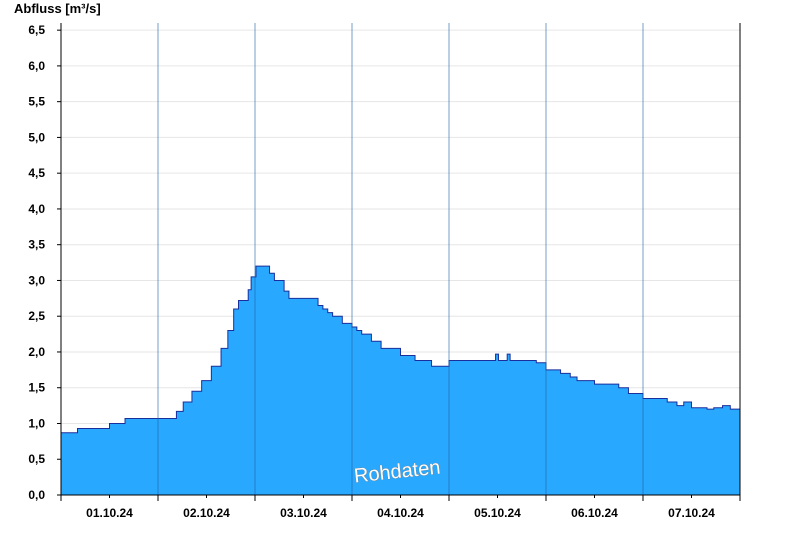 This screenshot has width=800, height=550. What do you see at coordinates (206, 513) in the screenshot?
I see `x-tick-label: 02.10.24` at bounding box center [206, 513].